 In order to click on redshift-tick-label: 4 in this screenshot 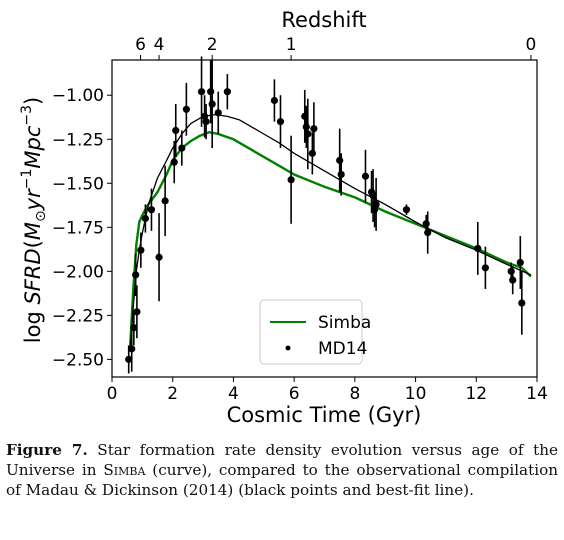, I will do `click(159, 45)`.